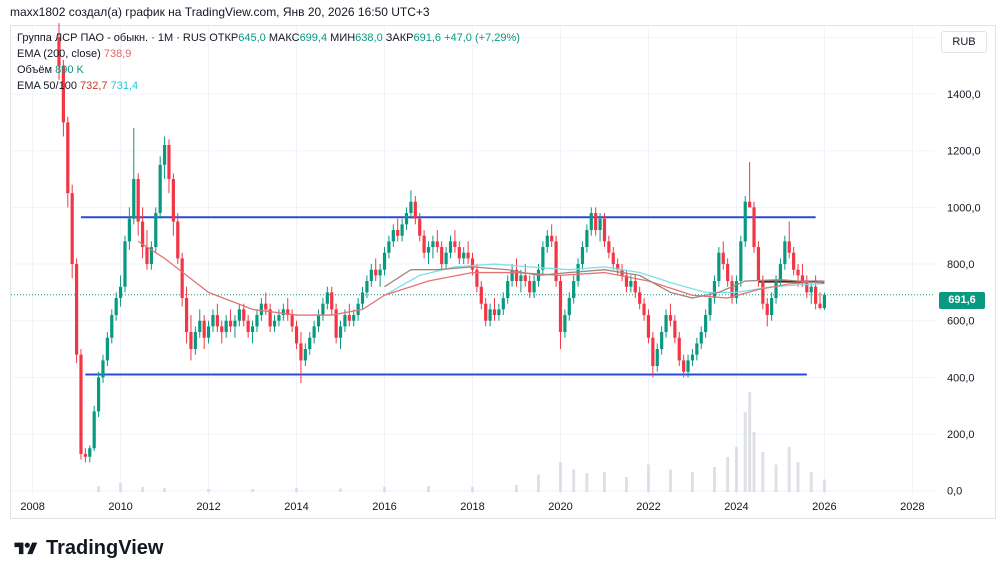 This screenshot has height=575, width=1000. I want to click on currency-button: RUB, so click(964, 42).